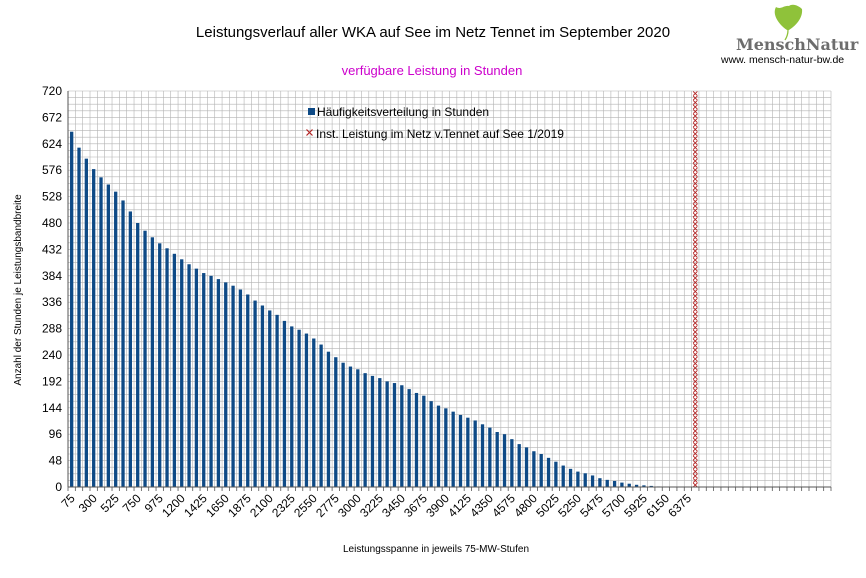  I want to click on x-tick-label: 5925, so click(635, 505).